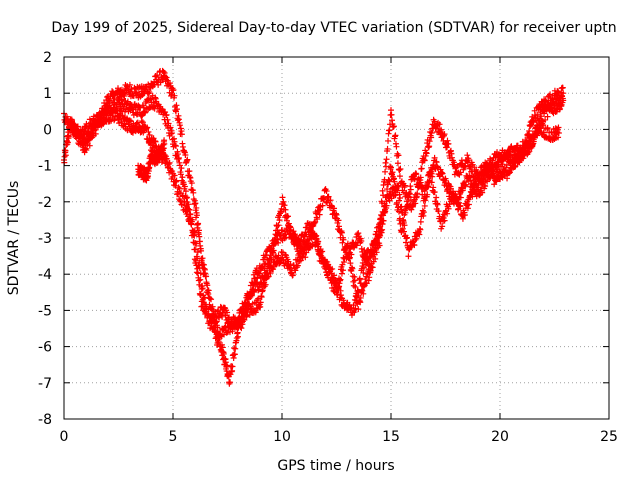  What do you see at coordinates (47, 58) in the screenshot?
I see `y-tick-label: 2` at bounding box center [47, 58].